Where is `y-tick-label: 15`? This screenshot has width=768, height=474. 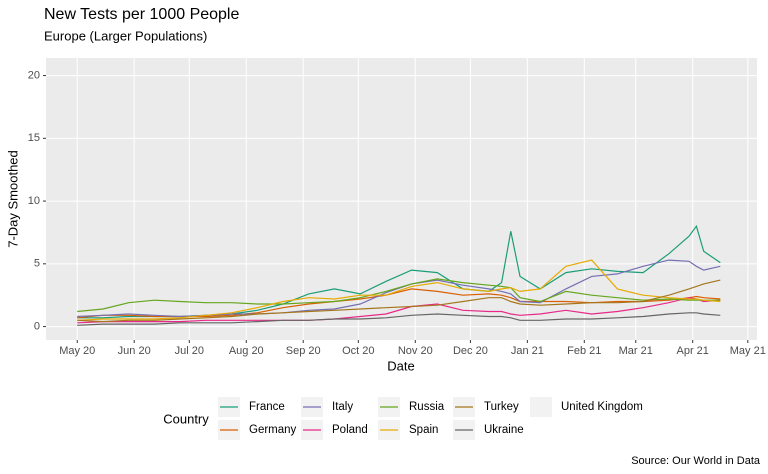 y-tick-label: 15 is located at coordinates (34, 138).